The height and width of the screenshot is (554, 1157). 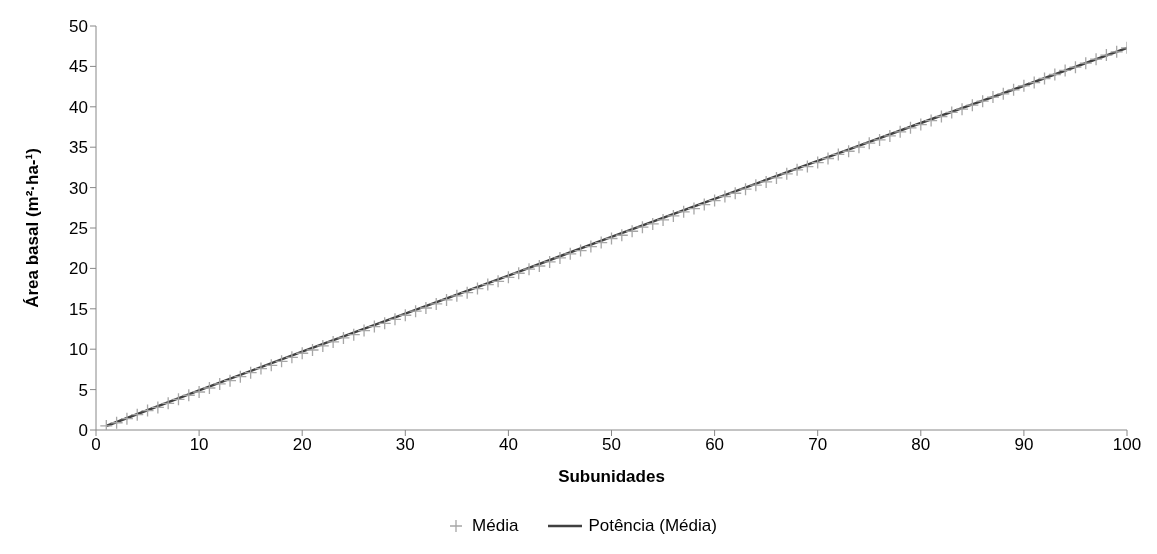 I want to click on x-tick-label: 40, so click(x=508, y=445).